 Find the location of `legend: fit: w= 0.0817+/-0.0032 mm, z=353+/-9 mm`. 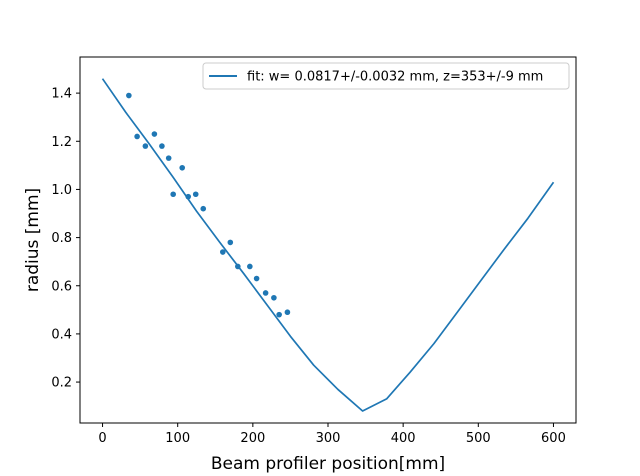

legend: fit: w= 0.0817+/-0.0032 mm, z=353+/-9 mm is located at coordinates (386, 76).